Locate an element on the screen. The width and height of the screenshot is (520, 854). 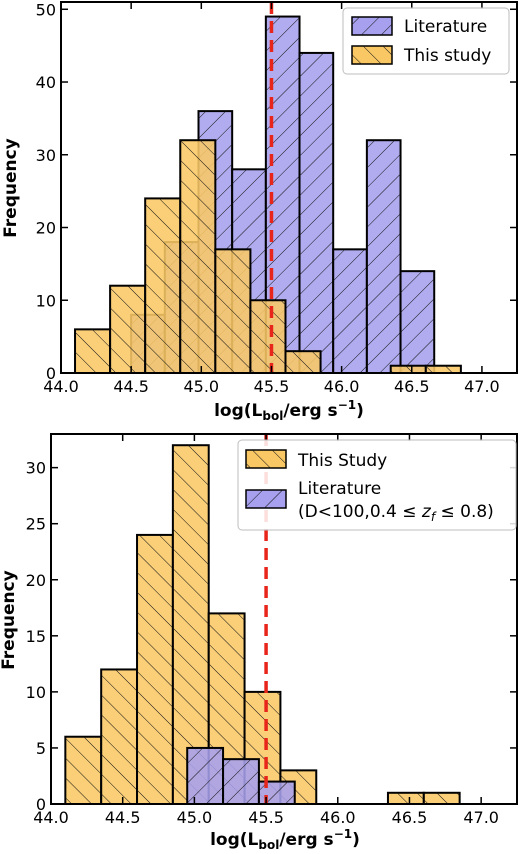
legend: Literature This study is located at coordinates (426, 41).